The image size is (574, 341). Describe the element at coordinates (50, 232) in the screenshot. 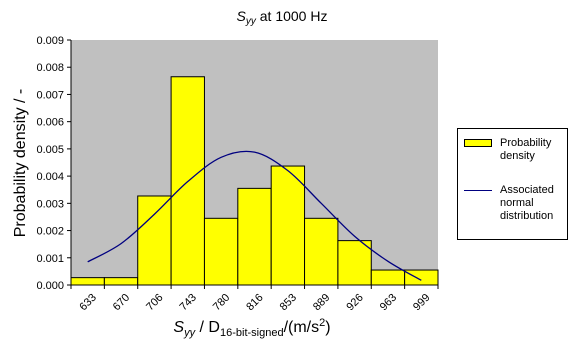

I see `y-tick-label: 0.002` at that location.